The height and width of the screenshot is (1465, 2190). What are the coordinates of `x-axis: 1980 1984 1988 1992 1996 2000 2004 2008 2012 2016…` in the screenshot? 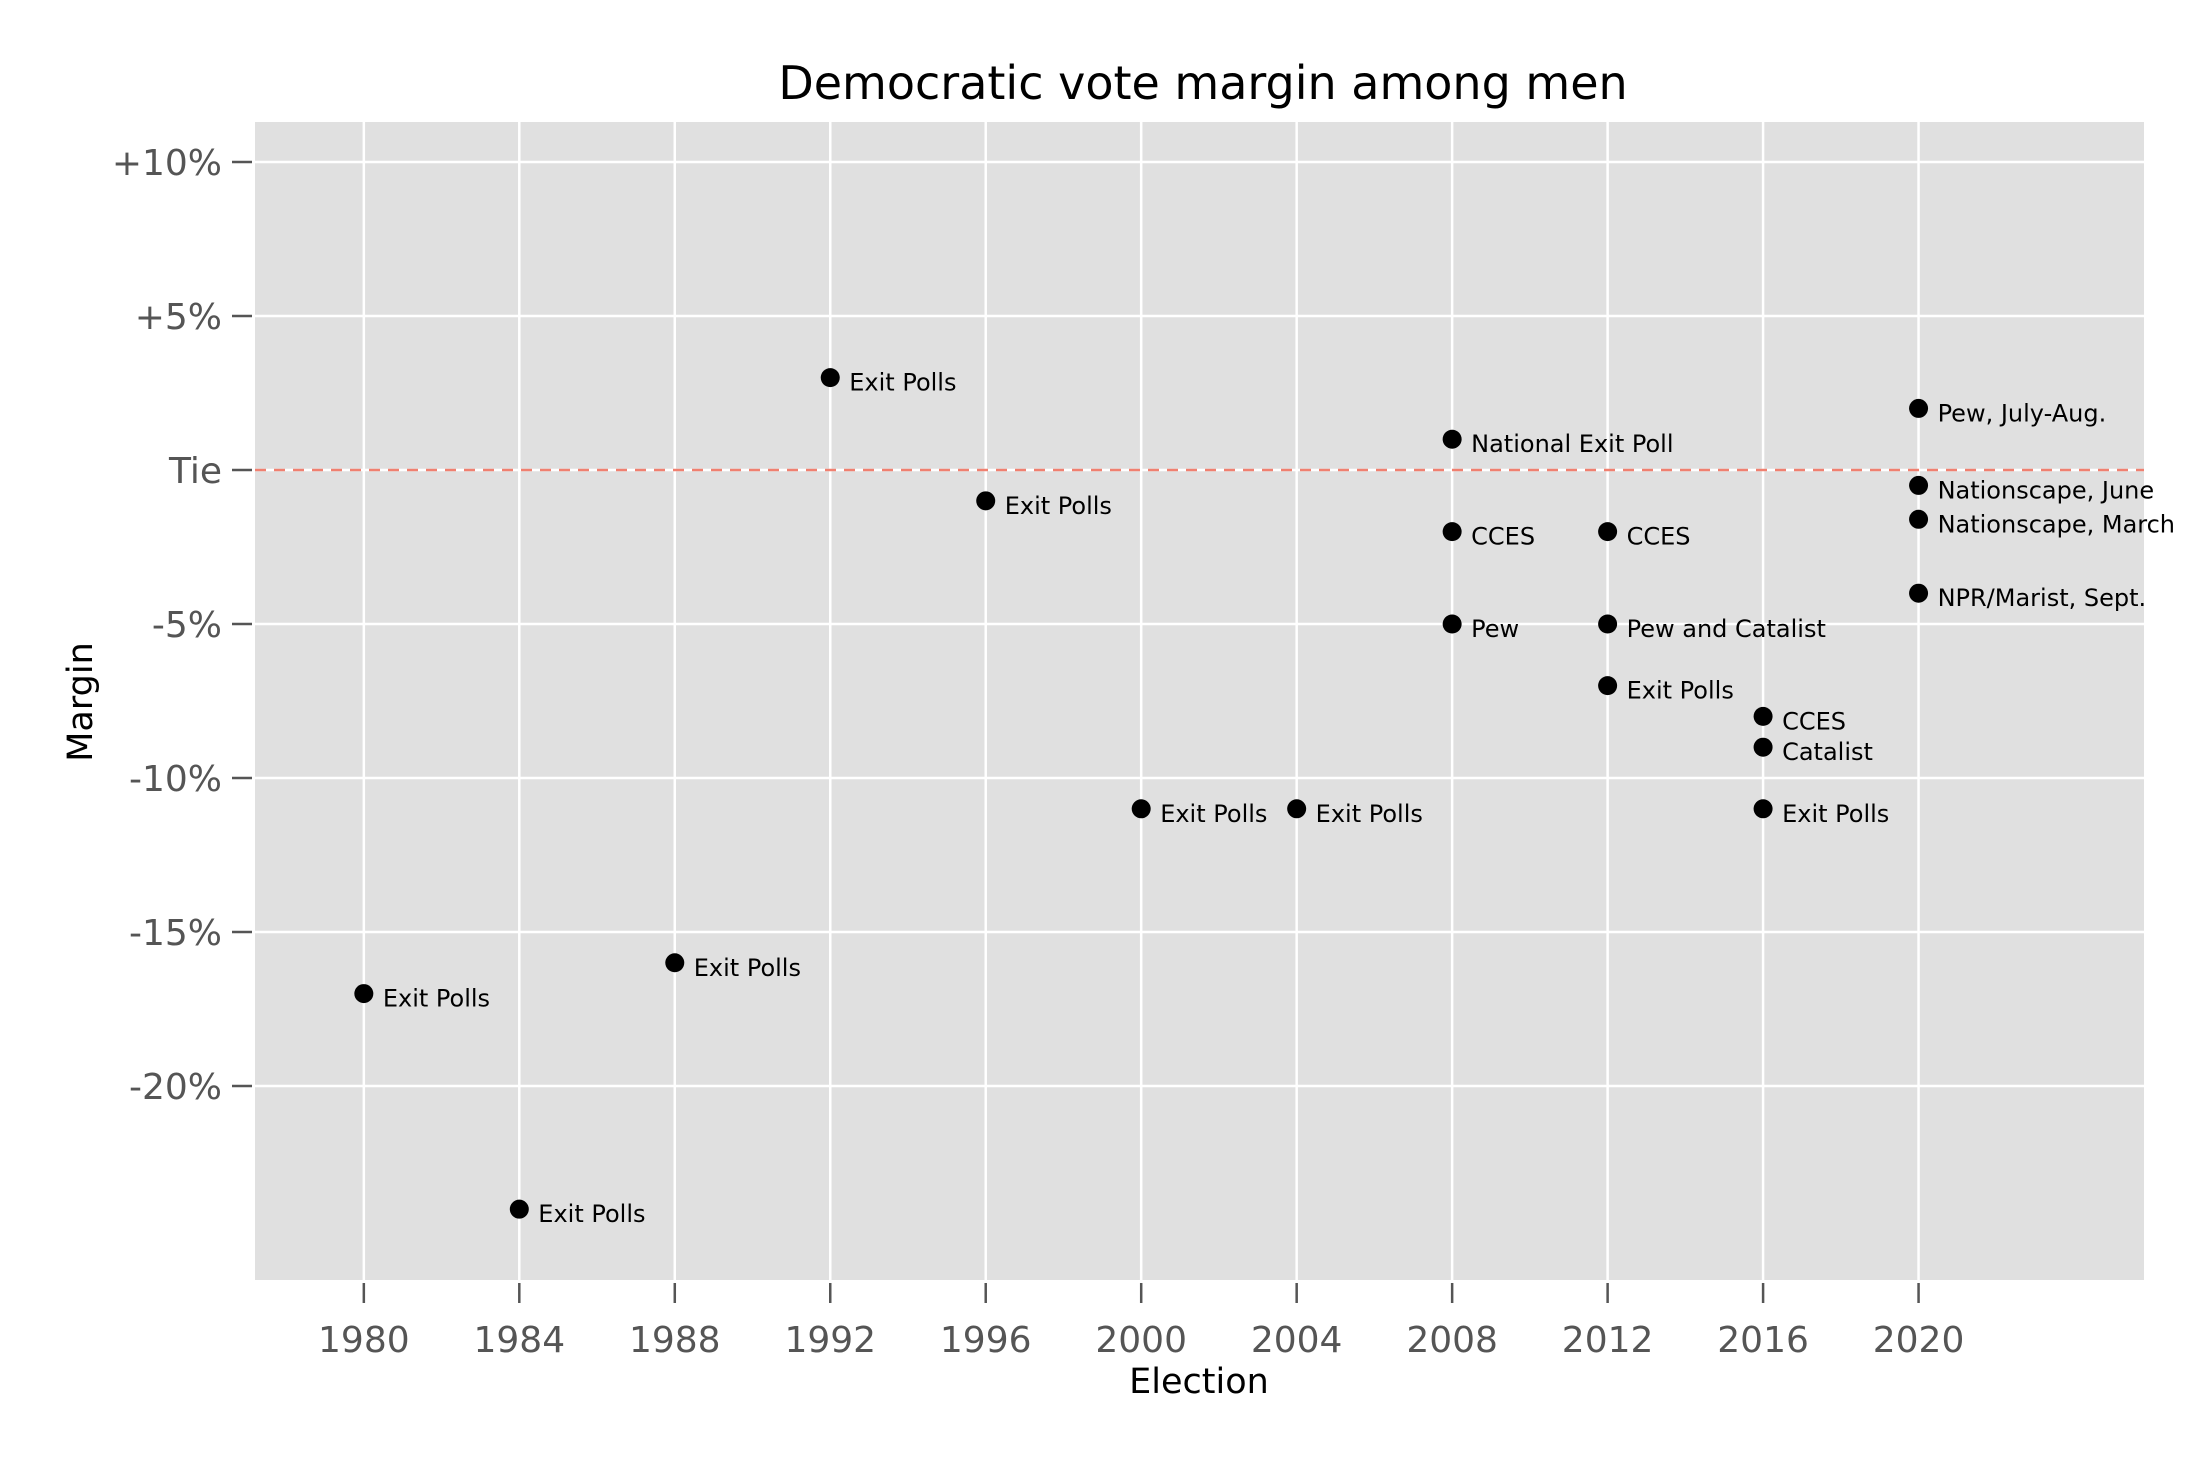 It's located at (1141, 1322).